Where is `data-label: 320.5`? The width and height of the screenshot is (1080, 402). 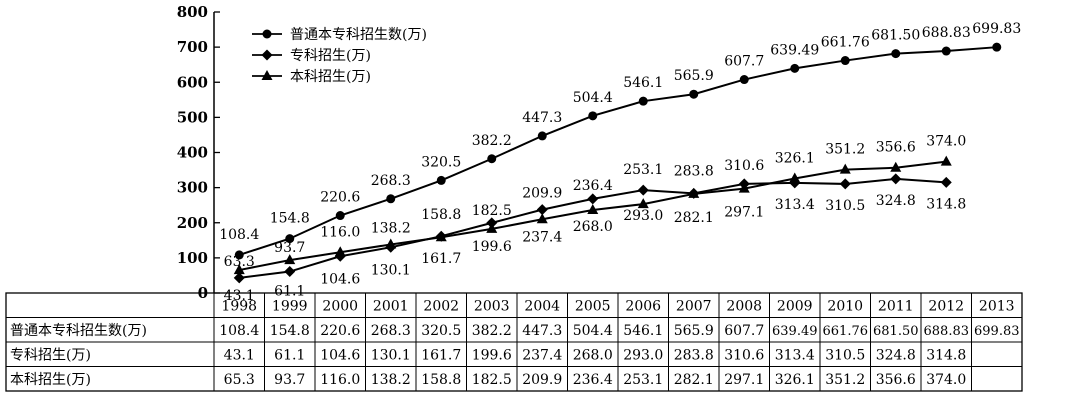 data-label: 320.5 is located at coordinates (441, 162).